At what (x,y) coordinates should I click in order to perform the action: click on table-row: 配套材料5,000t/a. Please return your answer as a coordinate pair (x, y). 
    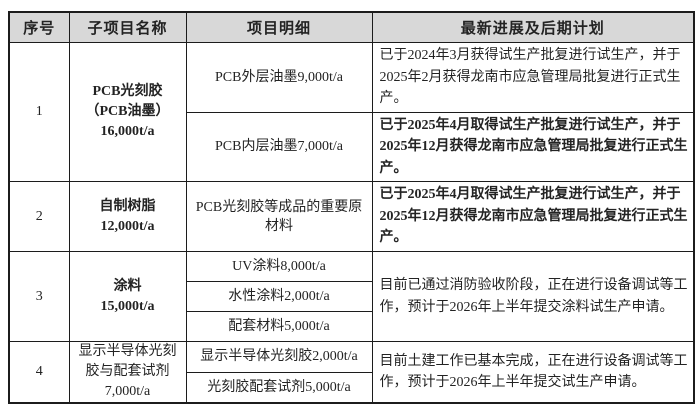
    Looking at the image, I should click on (351, 326).